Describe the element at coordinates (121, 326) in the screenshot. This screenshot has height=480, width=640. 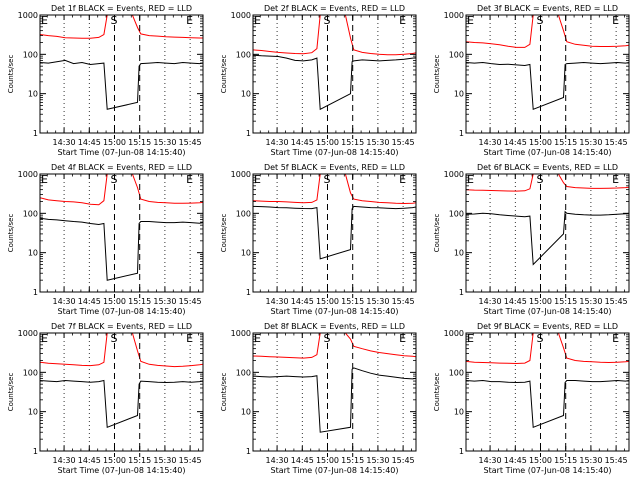
I see `panel-title: Det 7f BLACK = Events, RED = LLD` at that location.